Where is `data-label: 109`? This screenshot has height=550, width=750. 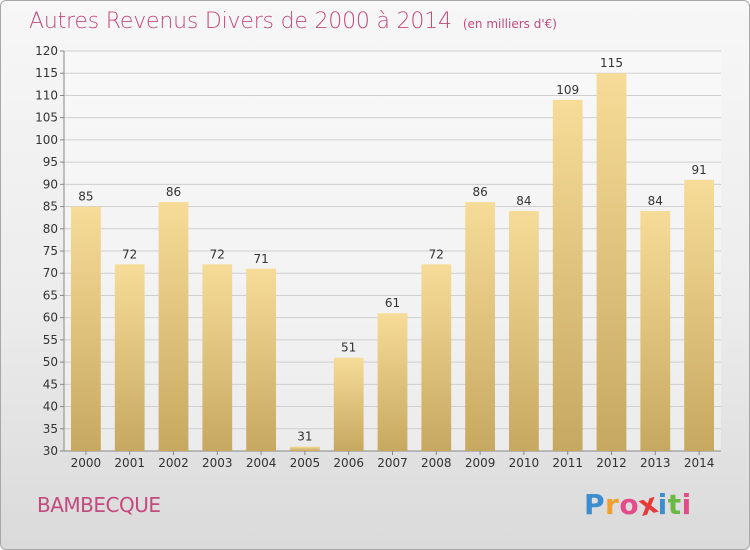 data-label: 109 is located at coordinates (567, 90).